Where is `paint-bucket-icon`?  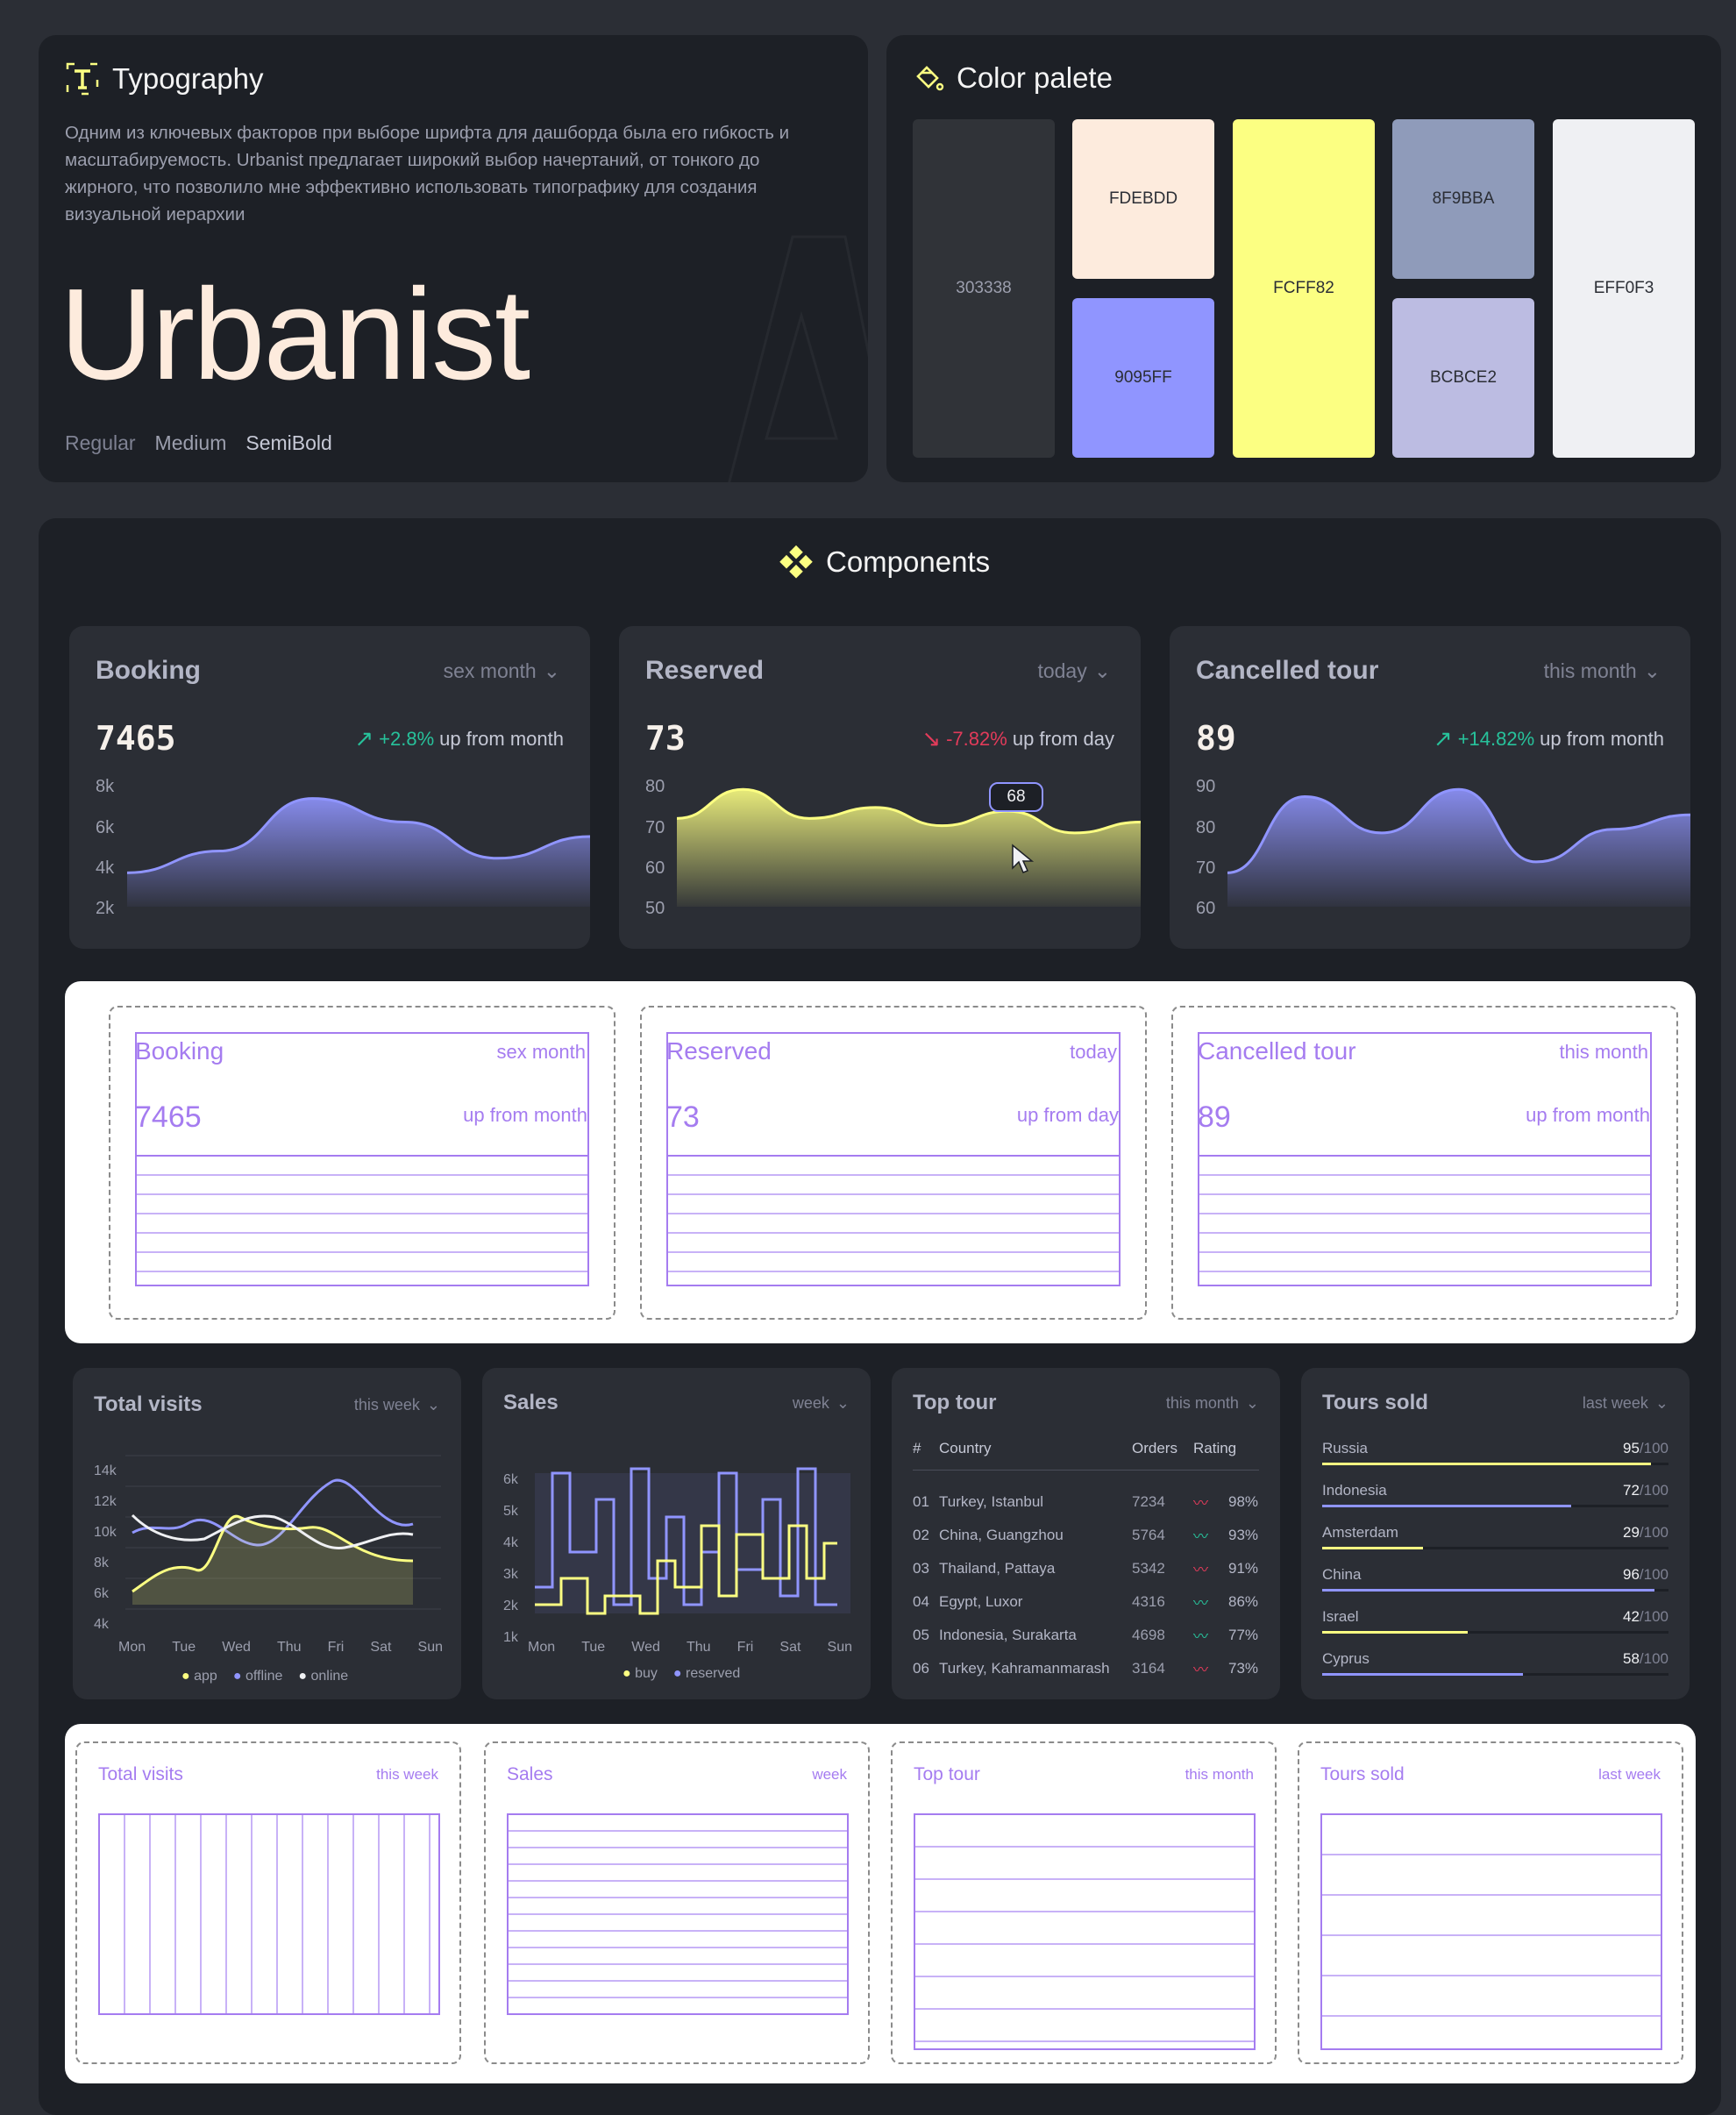
paint-bucket-icon is located at coordinates (930, 78).